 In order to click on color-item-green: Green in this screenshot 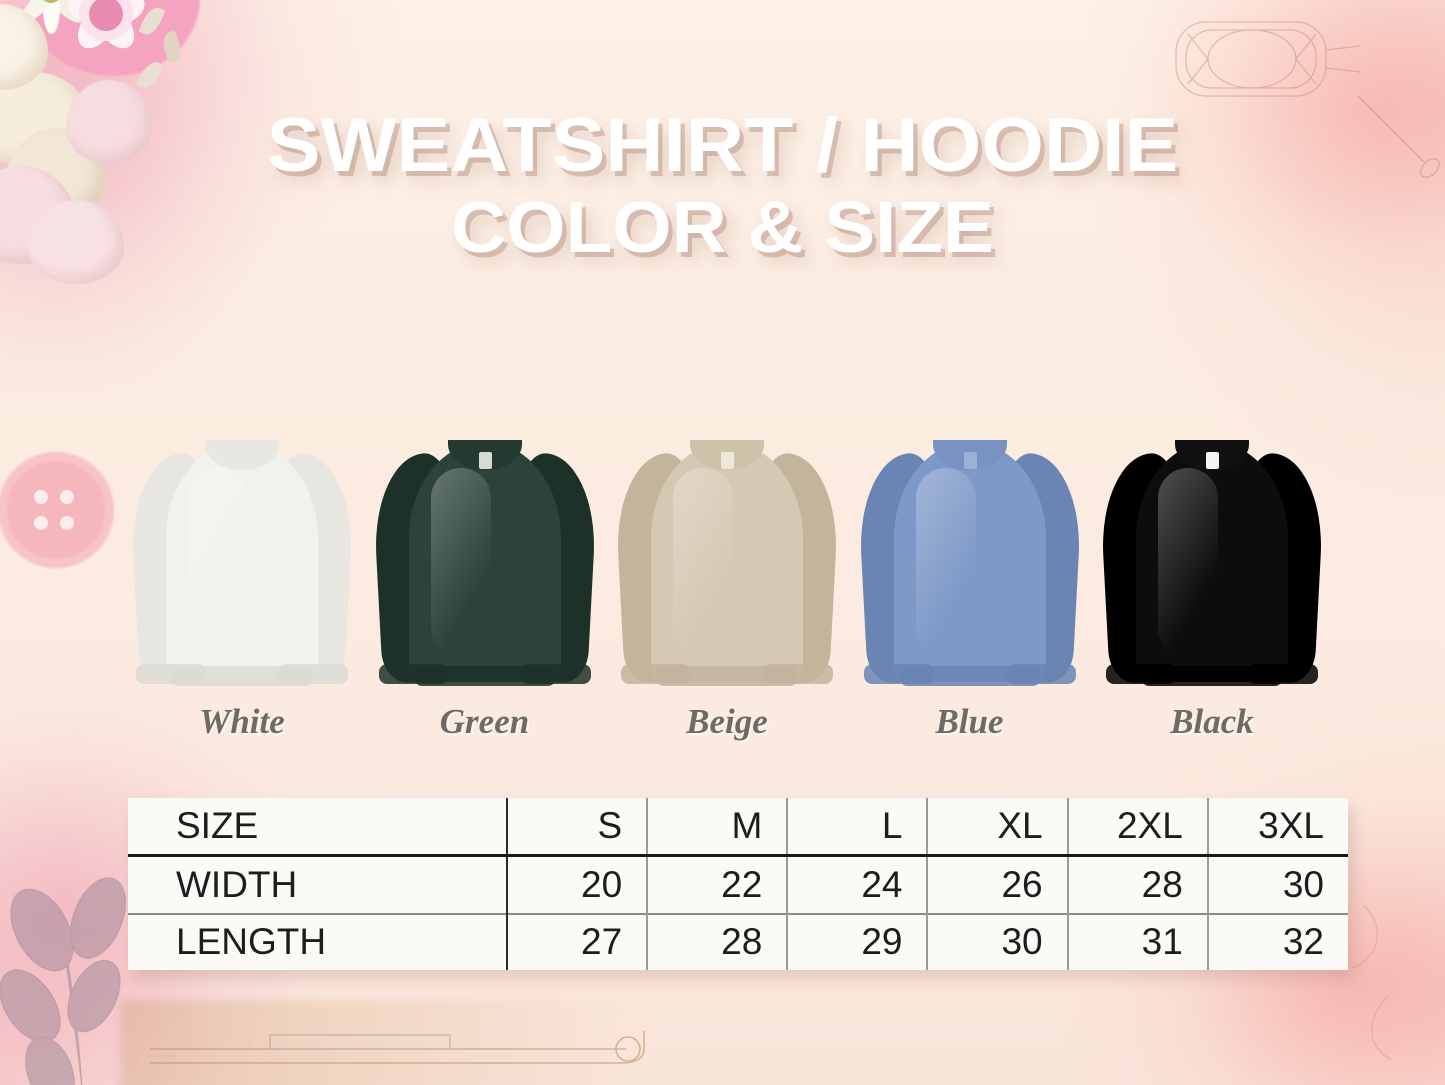, I will do `click(484, 585)`.